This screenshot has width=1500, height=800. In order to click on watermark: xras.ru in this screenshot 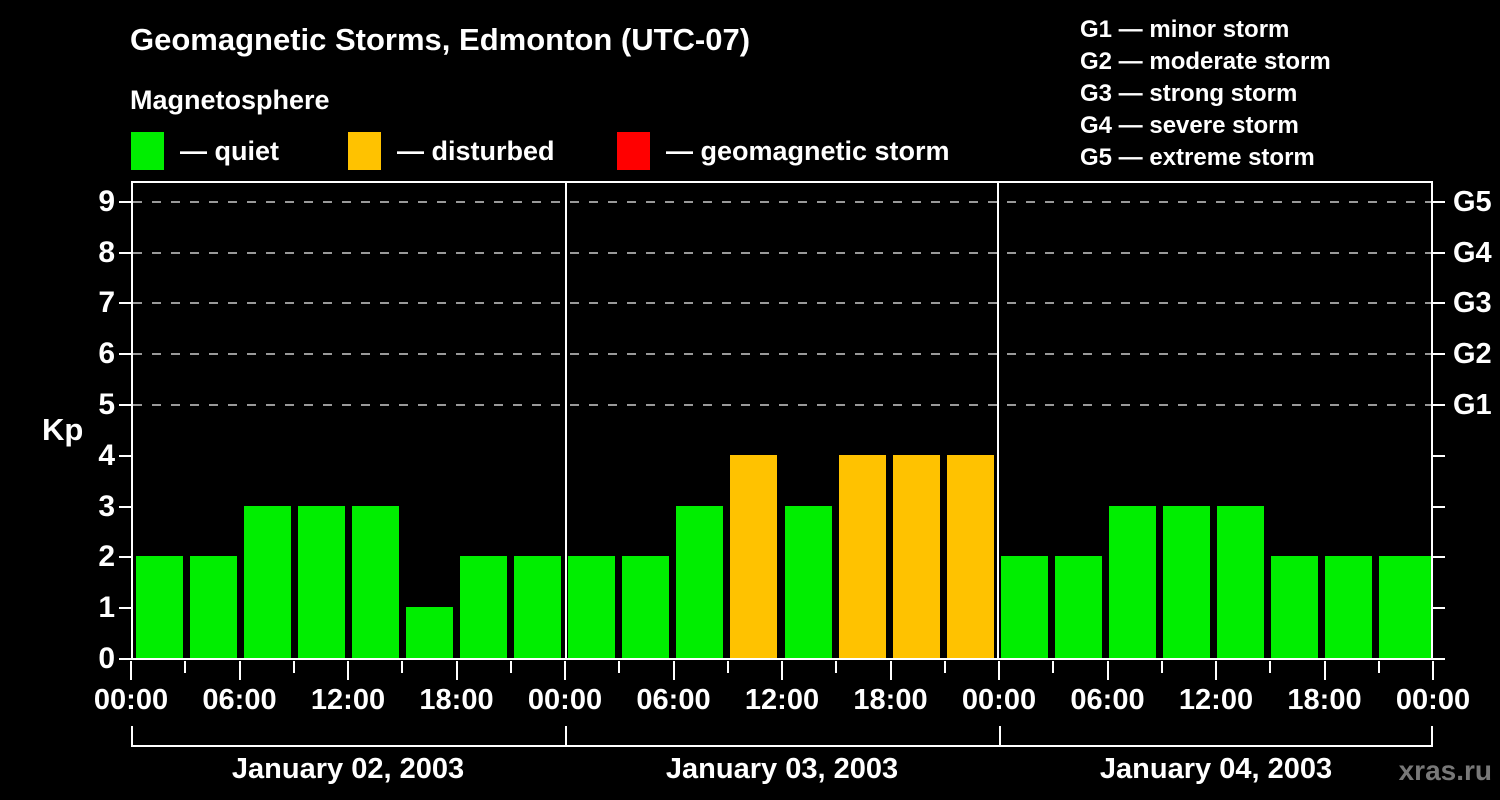, I will do `click(1445, 770)`.